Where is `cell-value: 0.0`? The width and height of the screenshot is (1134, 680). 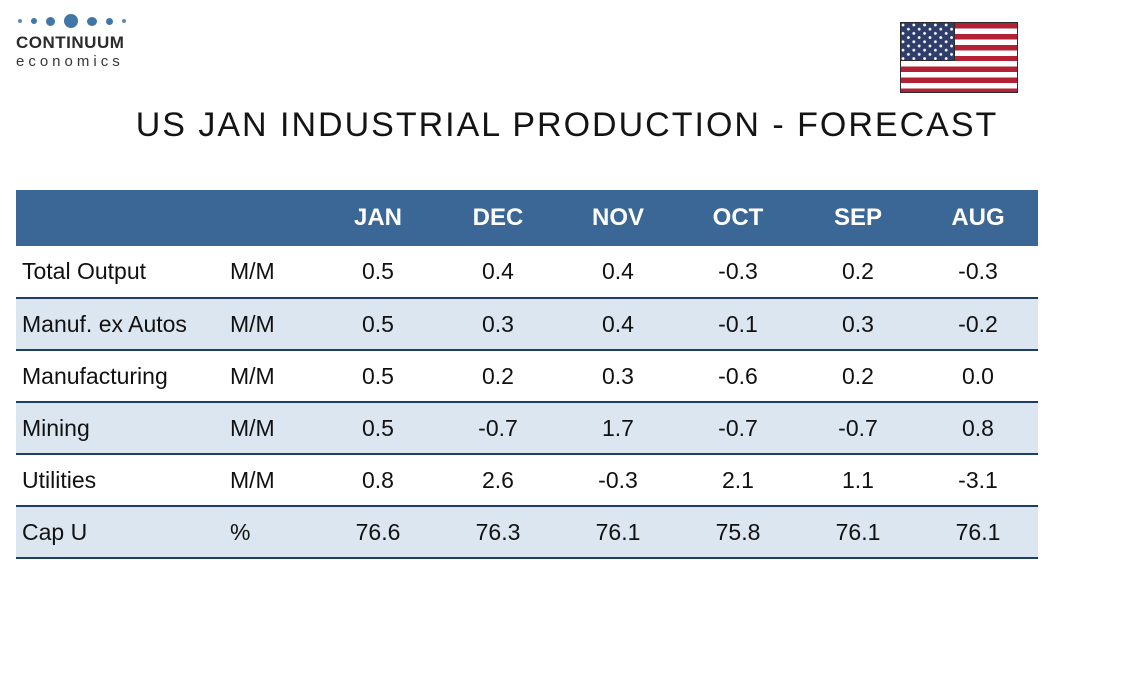 cell-value: 0.0 is located at coordinates (978, 375).